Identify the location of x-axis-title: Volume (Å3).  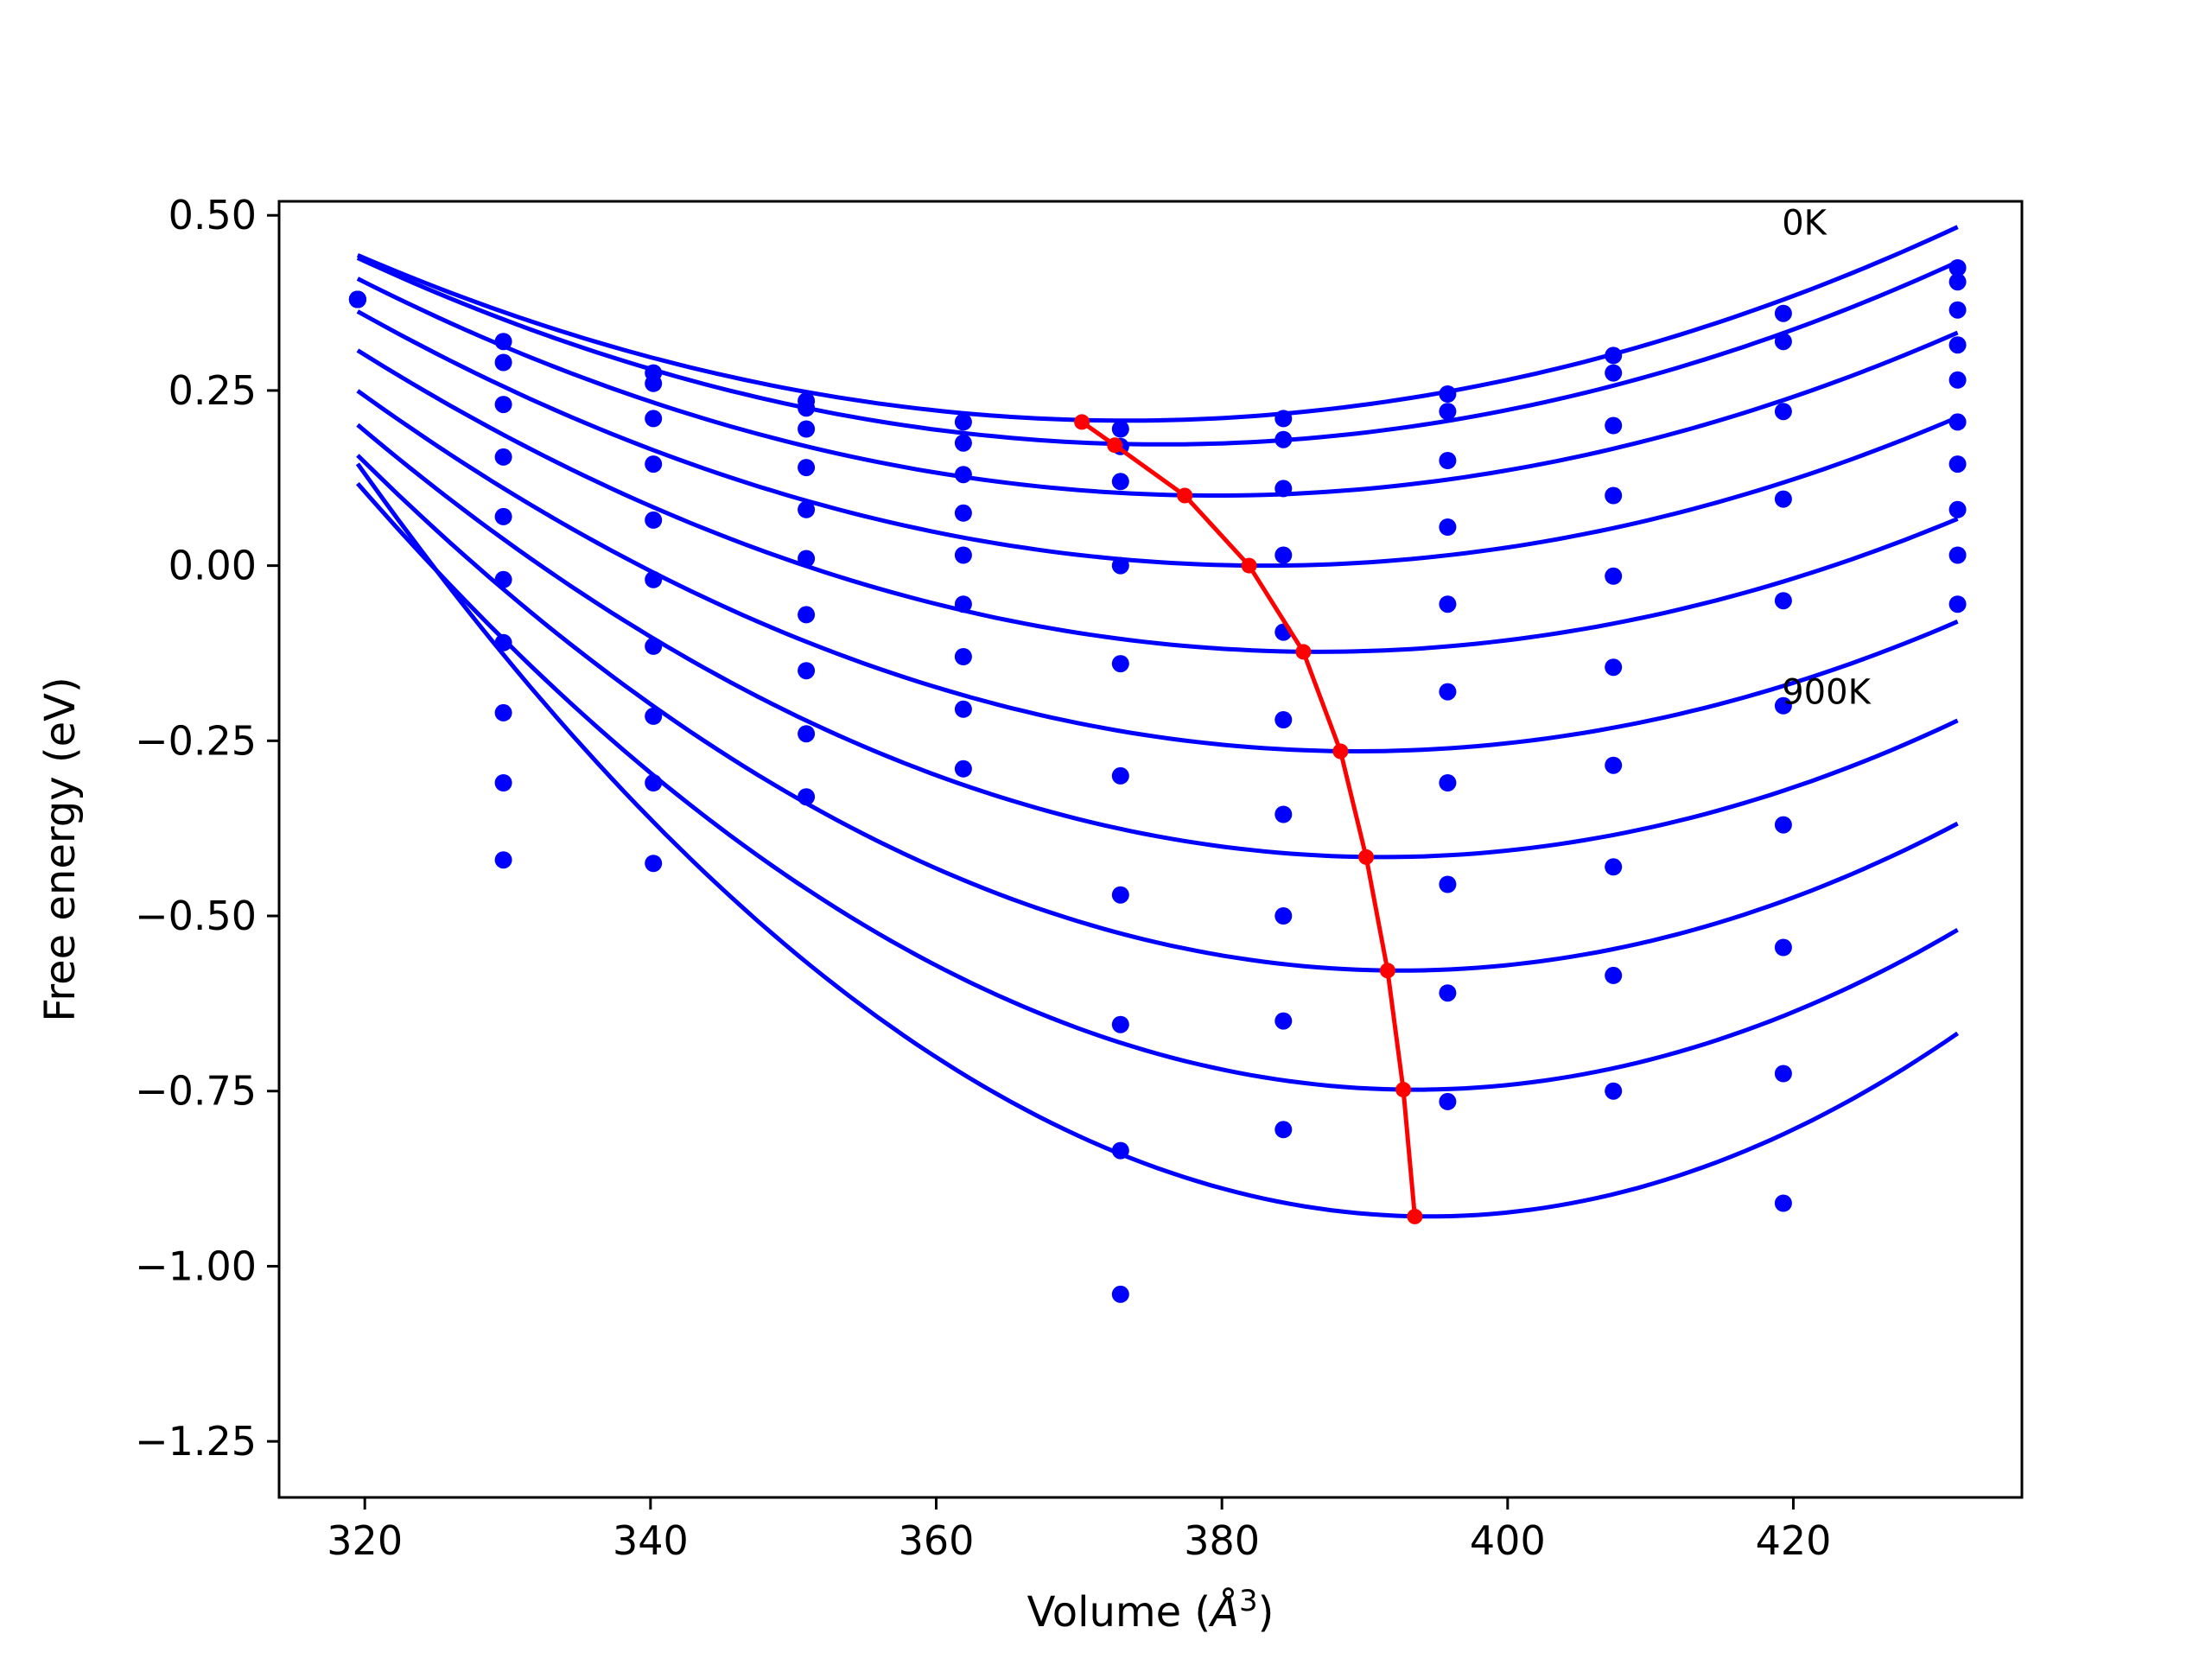
(1150, 1610).